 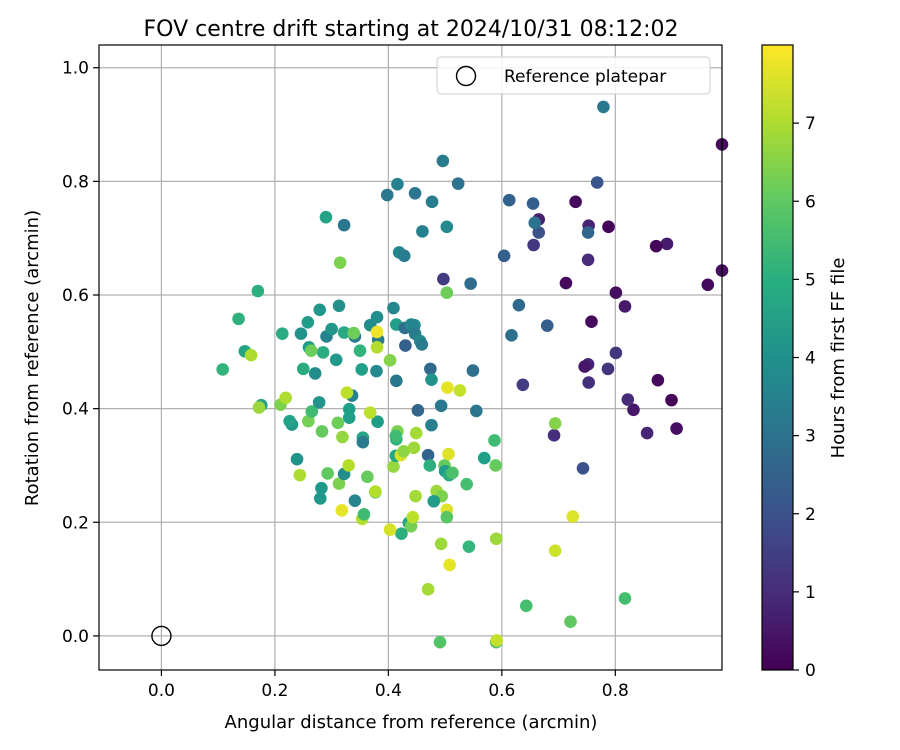 I want to click on colorbar-tick-label: 2, so click(x=810, y=515).